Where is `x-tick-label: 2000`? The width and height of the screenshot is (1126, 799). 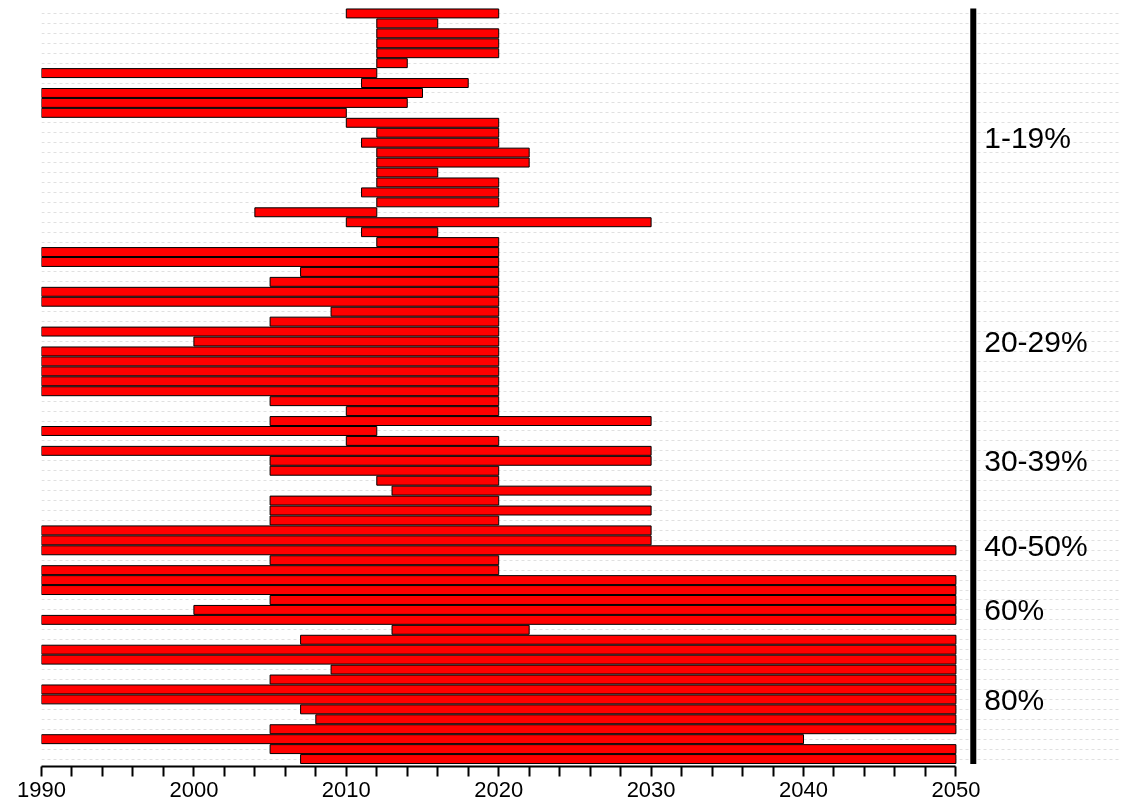 x-tick-label: 2000 is located at coordinates (194, 787).